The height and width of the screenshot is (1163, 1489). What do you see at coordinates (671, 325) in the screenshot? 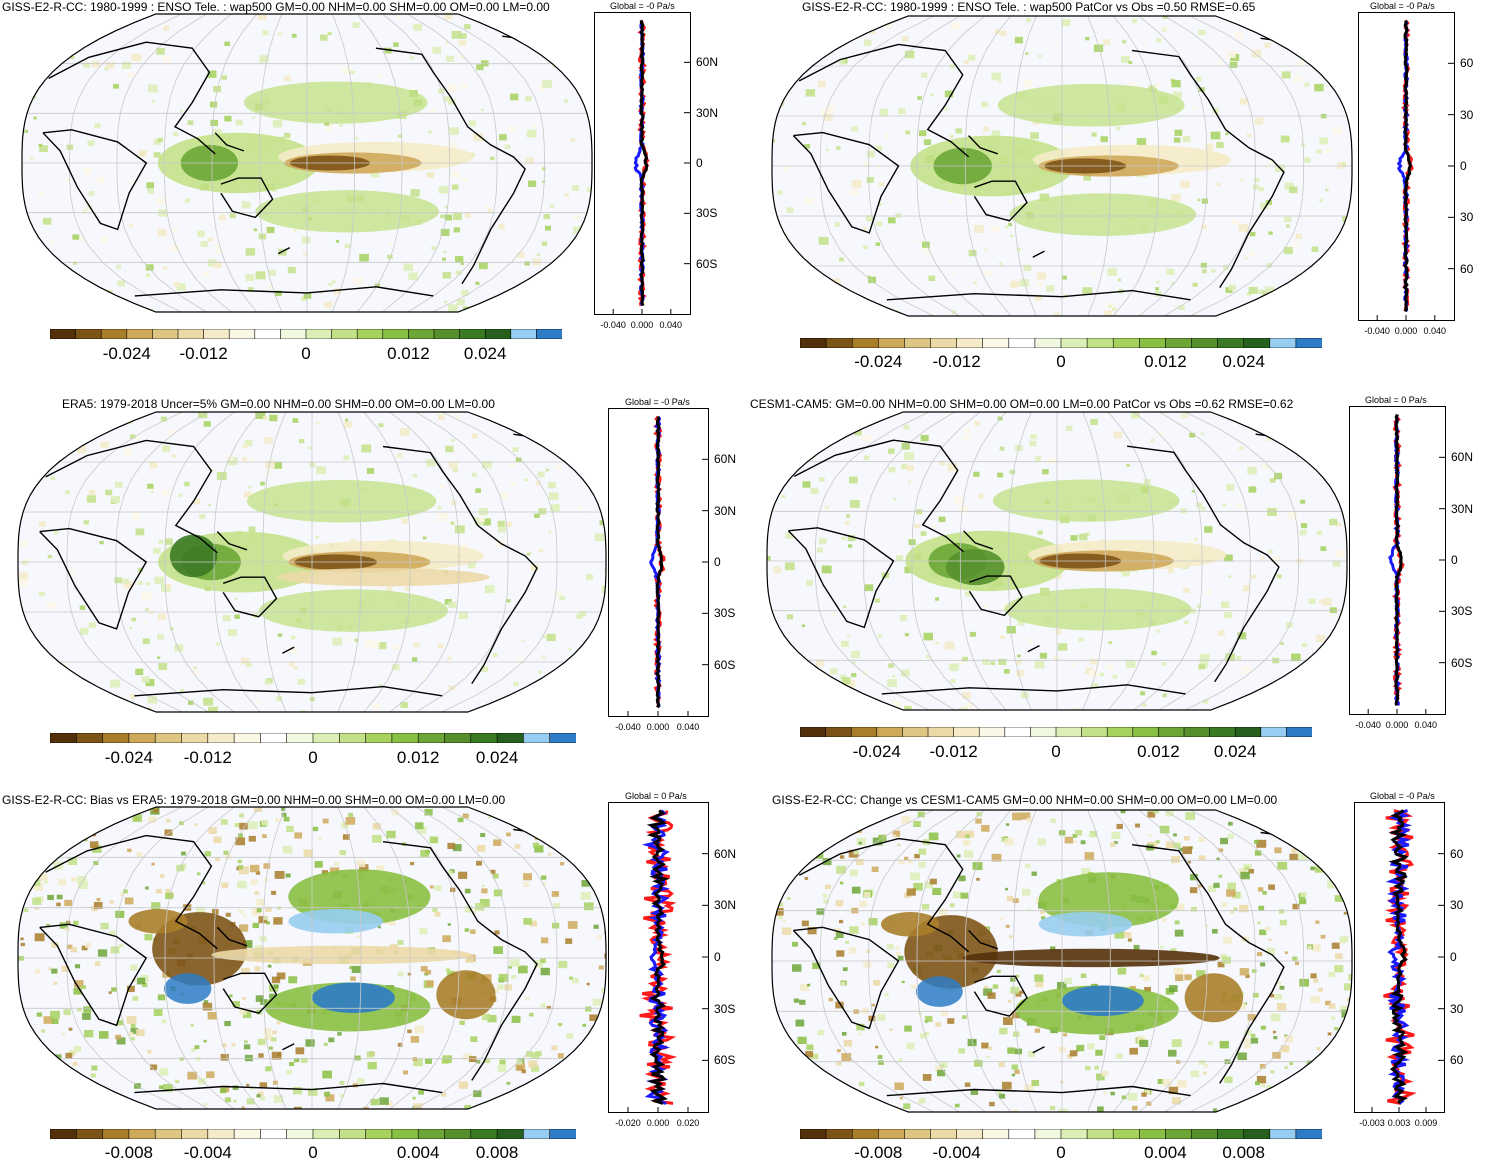
I see `value-tick-label: 0.040` at bounding box center [671, 325].